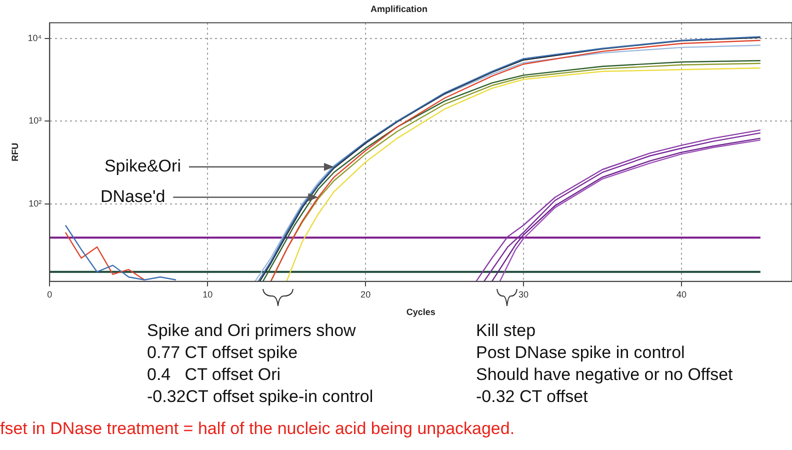 The width and height of the screenshot is (792, 450). Describe the element at coordinates (523, 294) in the screenshot. I see `x-tick-label: 30` at that location.